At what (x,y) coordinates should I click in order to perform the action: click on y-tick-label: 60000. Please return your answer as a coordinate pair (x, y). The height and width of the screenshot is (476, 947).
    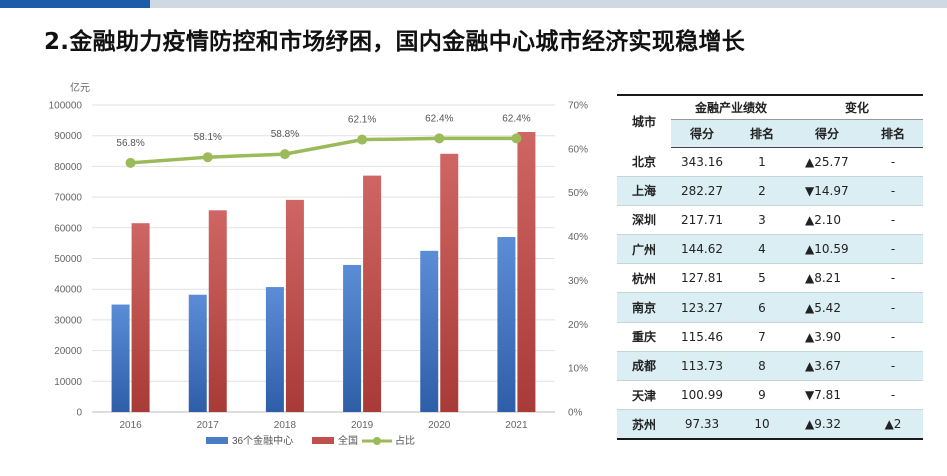
    Looking at the image, I should click on (68, 228).